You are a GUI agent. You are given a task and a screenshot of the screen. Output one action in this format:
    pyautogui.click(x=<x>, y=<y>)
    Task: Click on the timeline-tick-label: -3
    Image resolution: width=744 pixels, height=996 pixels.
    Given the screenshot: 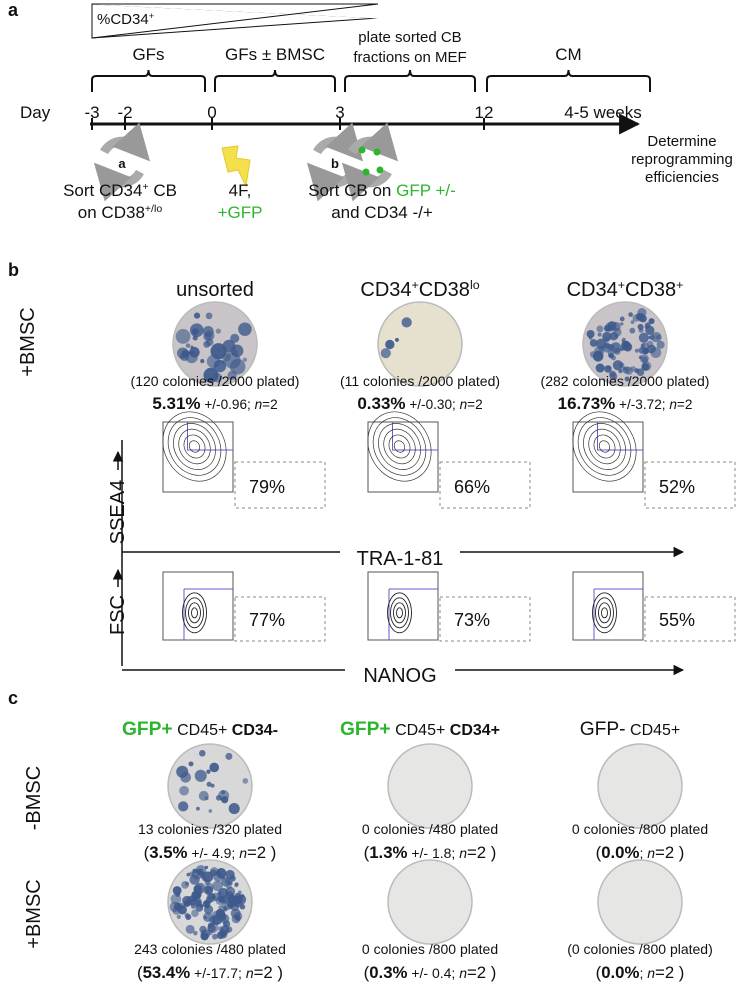 What is the action you would take?
    pyautogui.click(x=91, y=112)
    